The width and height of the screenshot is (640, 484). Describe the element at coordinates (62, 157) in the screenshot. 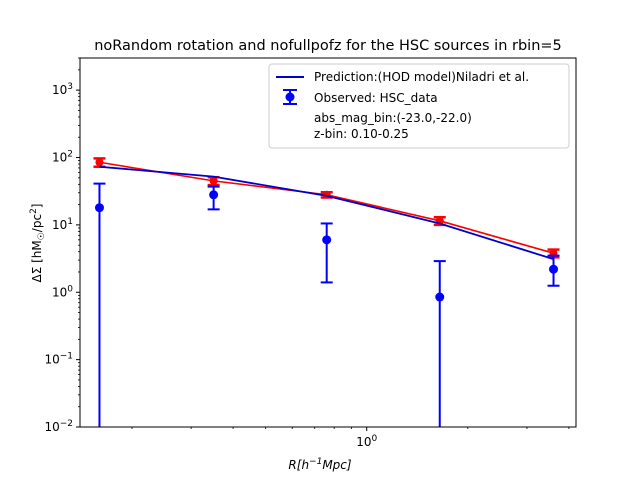

I see `y-tick-label: 10²` at that location.